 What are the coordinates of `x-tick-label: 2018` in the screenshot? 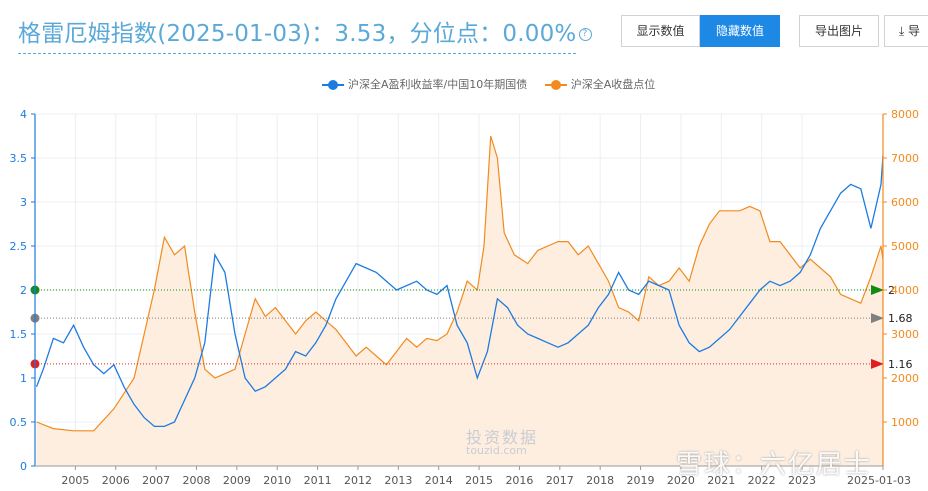 It's located at (600, 480).